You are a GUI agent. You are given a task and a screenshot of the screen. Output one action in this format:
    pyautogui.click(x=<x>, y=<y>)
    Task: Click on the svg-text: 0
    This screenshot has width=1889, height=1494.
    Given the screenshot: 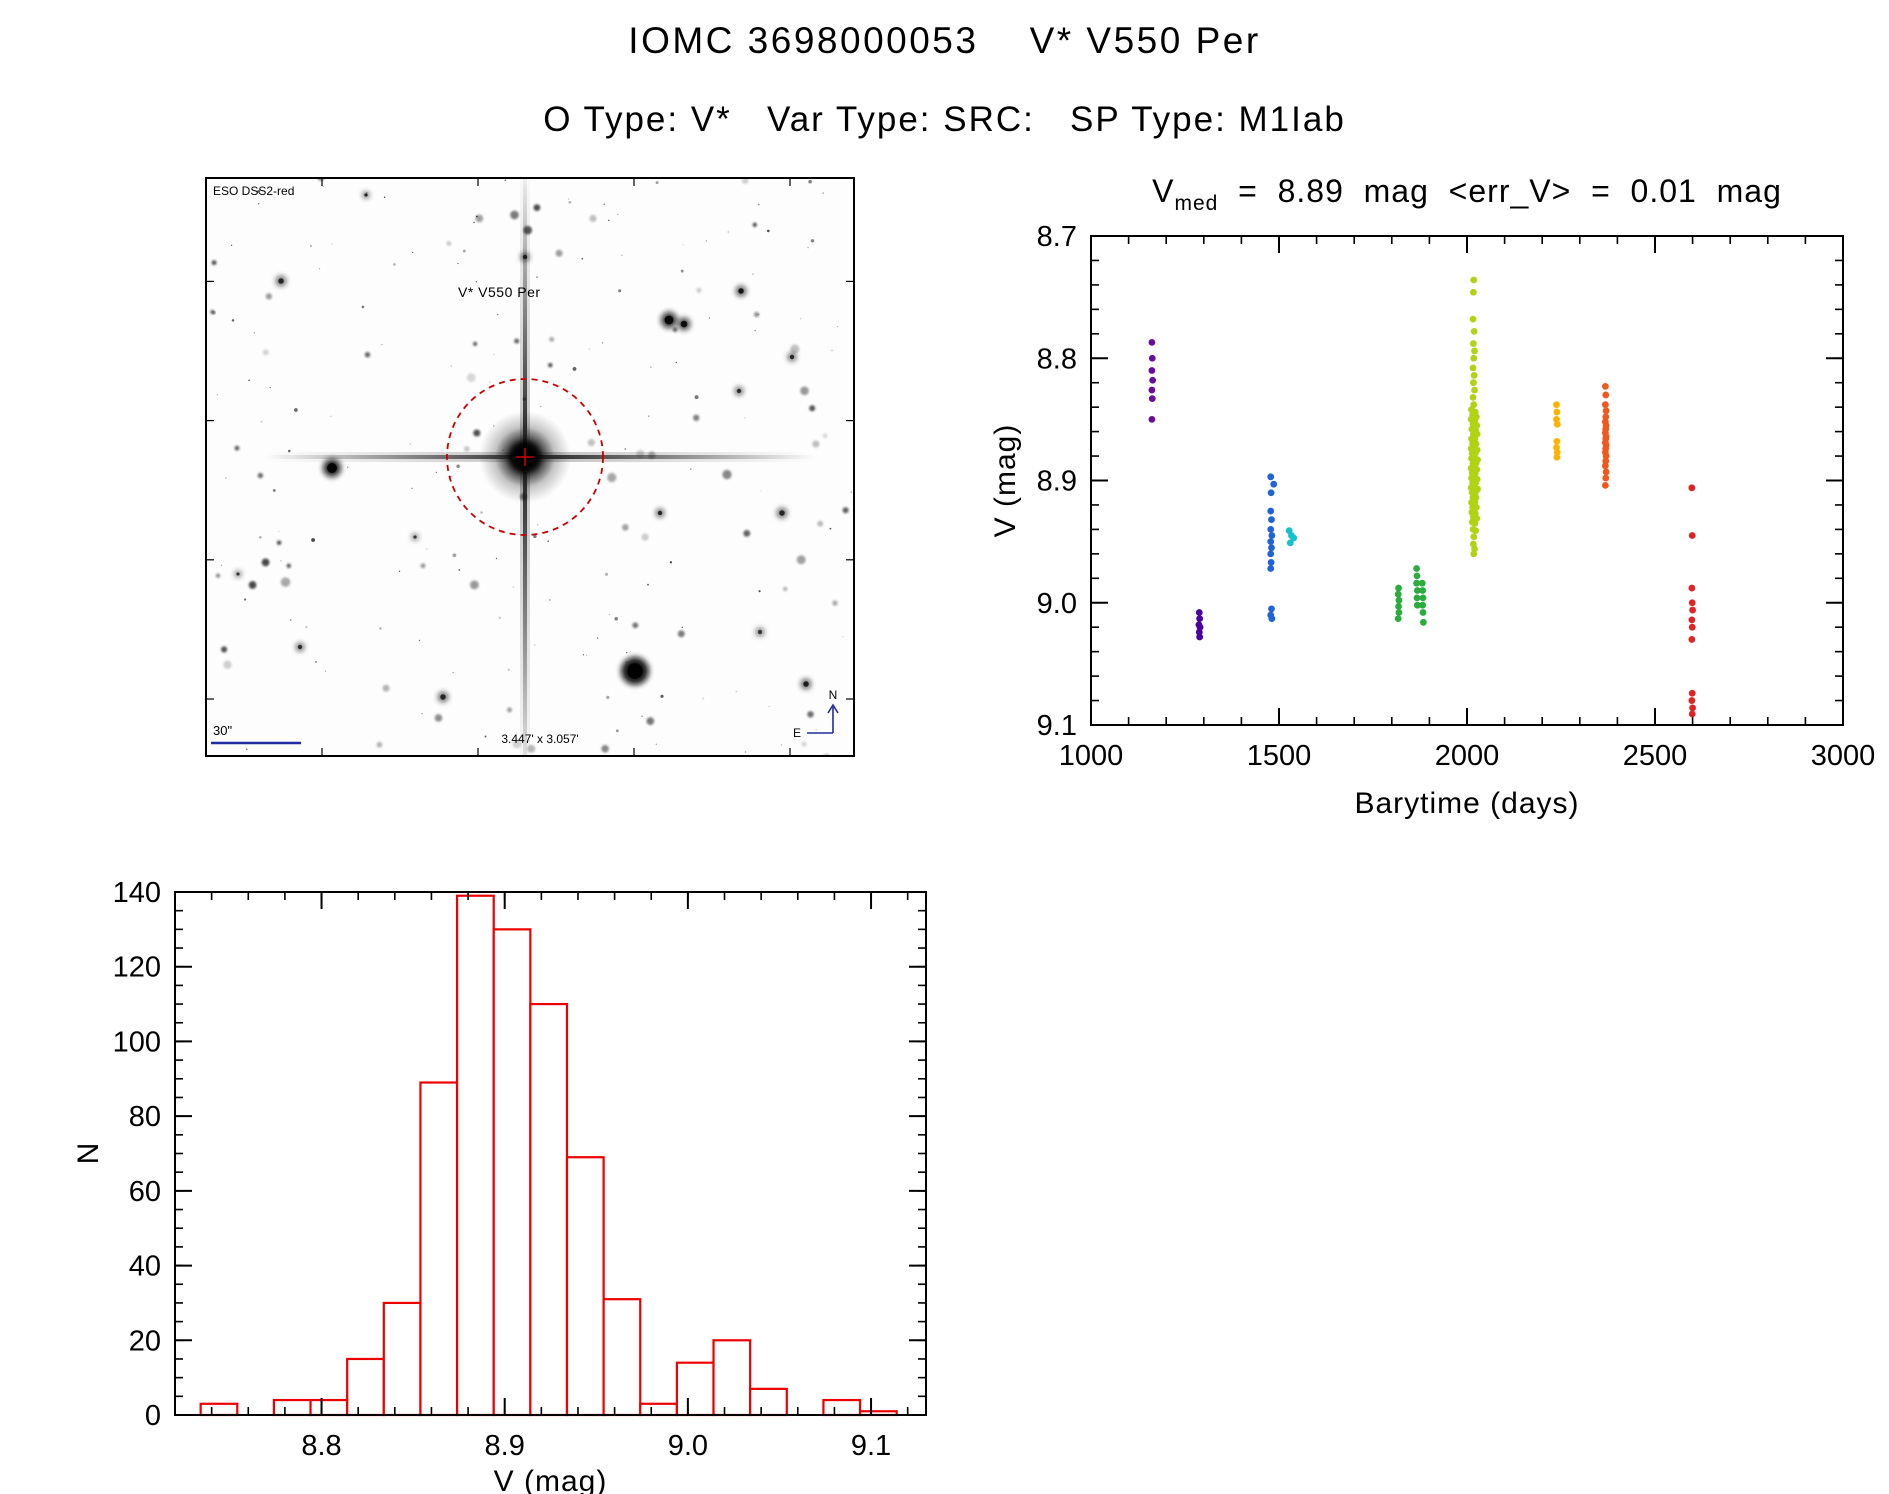 What is the action you would take?
    pyautogui.click(x=153, y=1416)
    